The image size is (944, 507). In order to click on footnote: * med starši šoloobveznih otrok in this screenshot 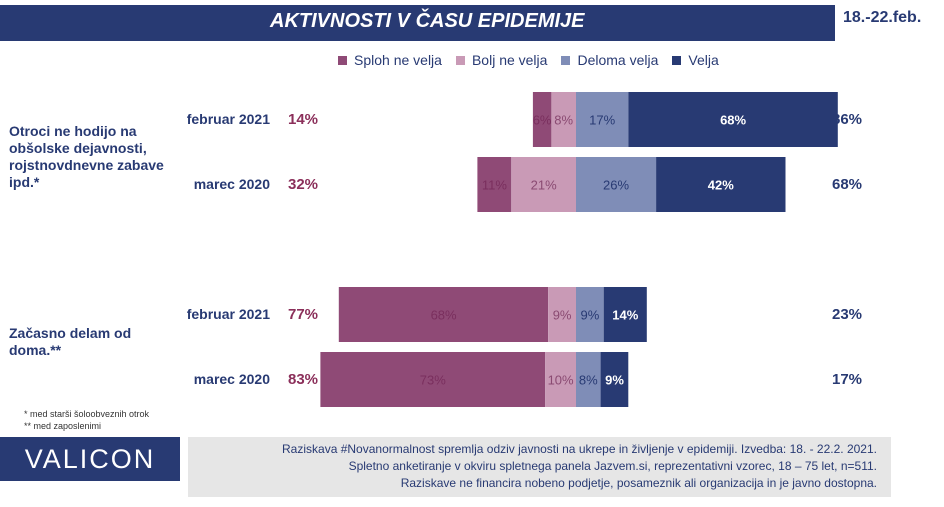, I will do `click(87, 414)`.